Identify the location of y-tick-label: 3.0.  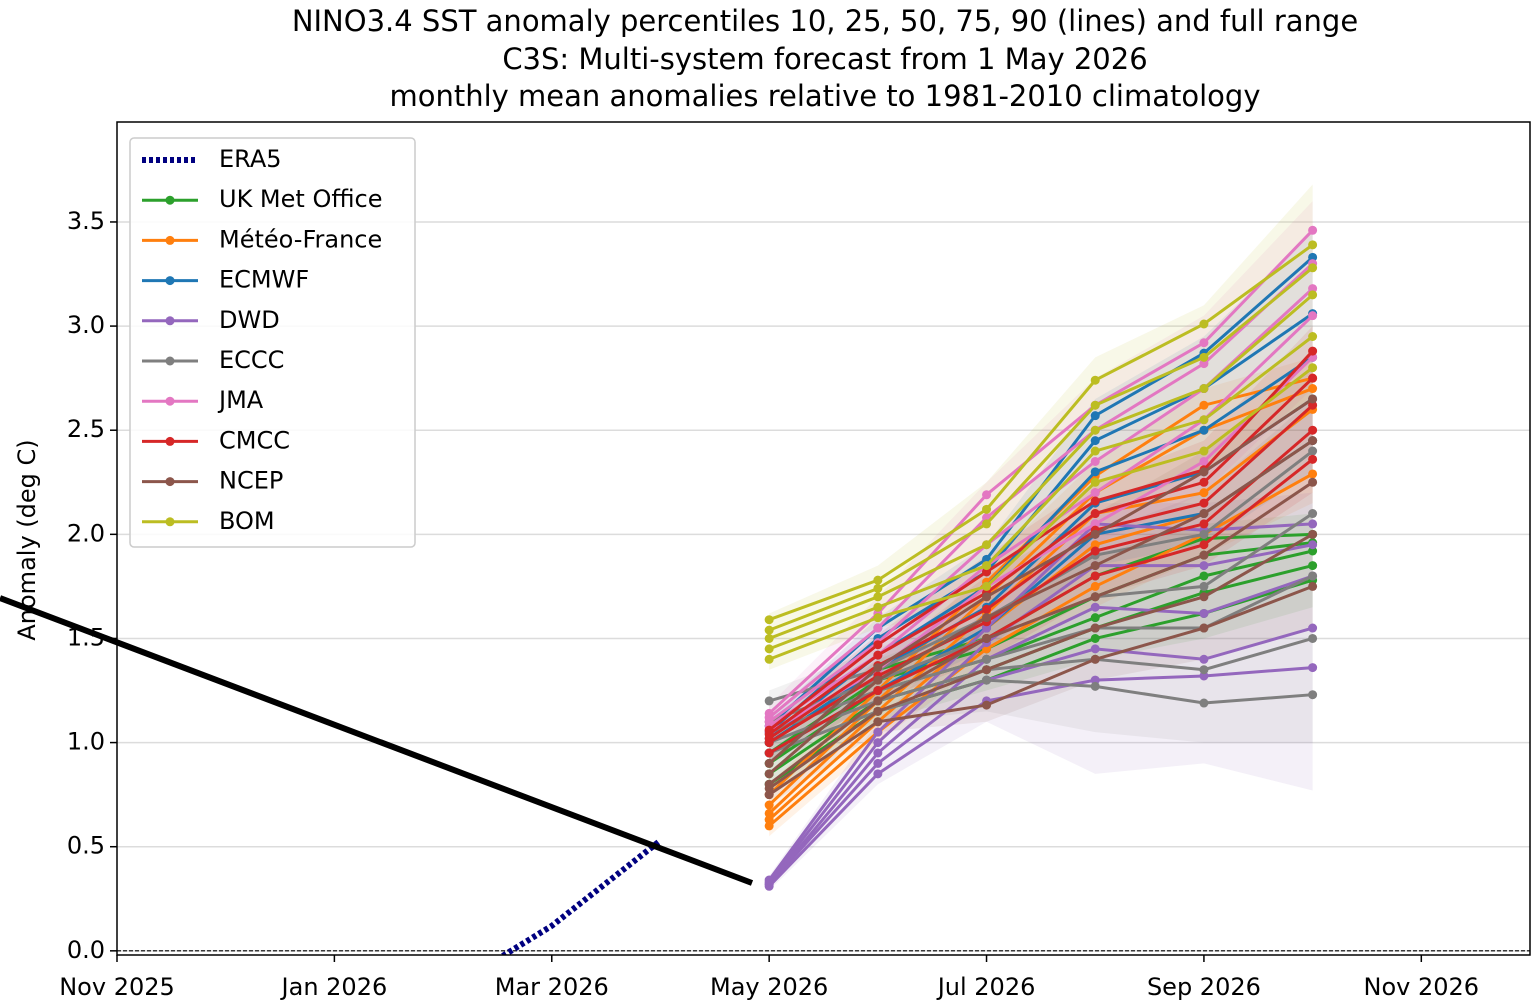
(86, 325).